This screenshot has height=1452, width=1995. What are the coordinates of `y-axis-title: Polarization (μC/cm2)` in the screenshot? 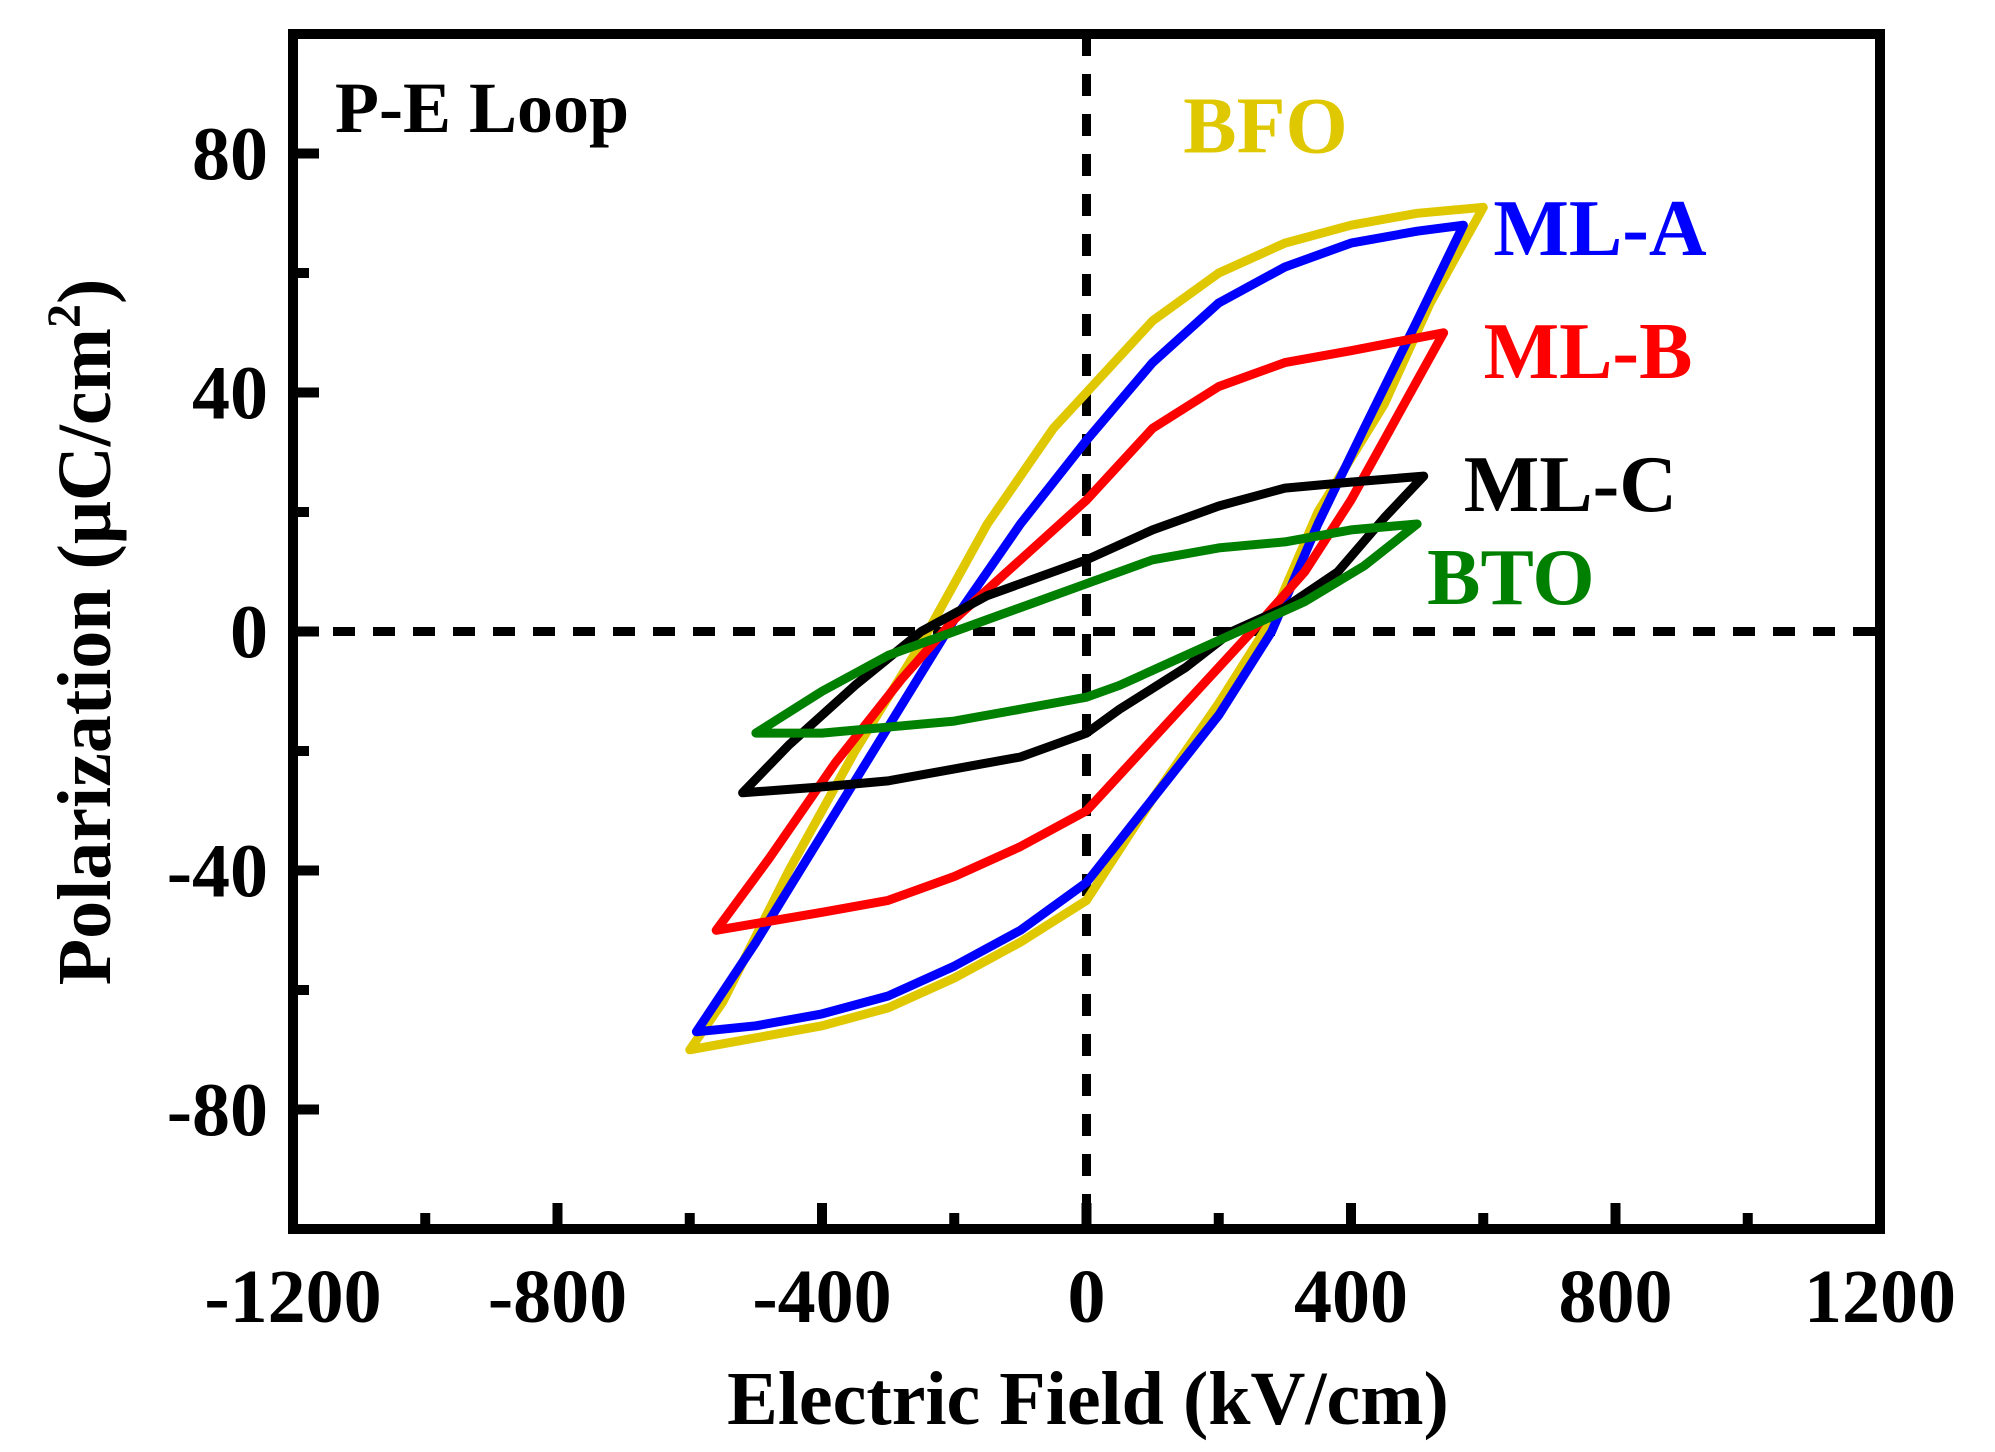 It's located at (82, 632).